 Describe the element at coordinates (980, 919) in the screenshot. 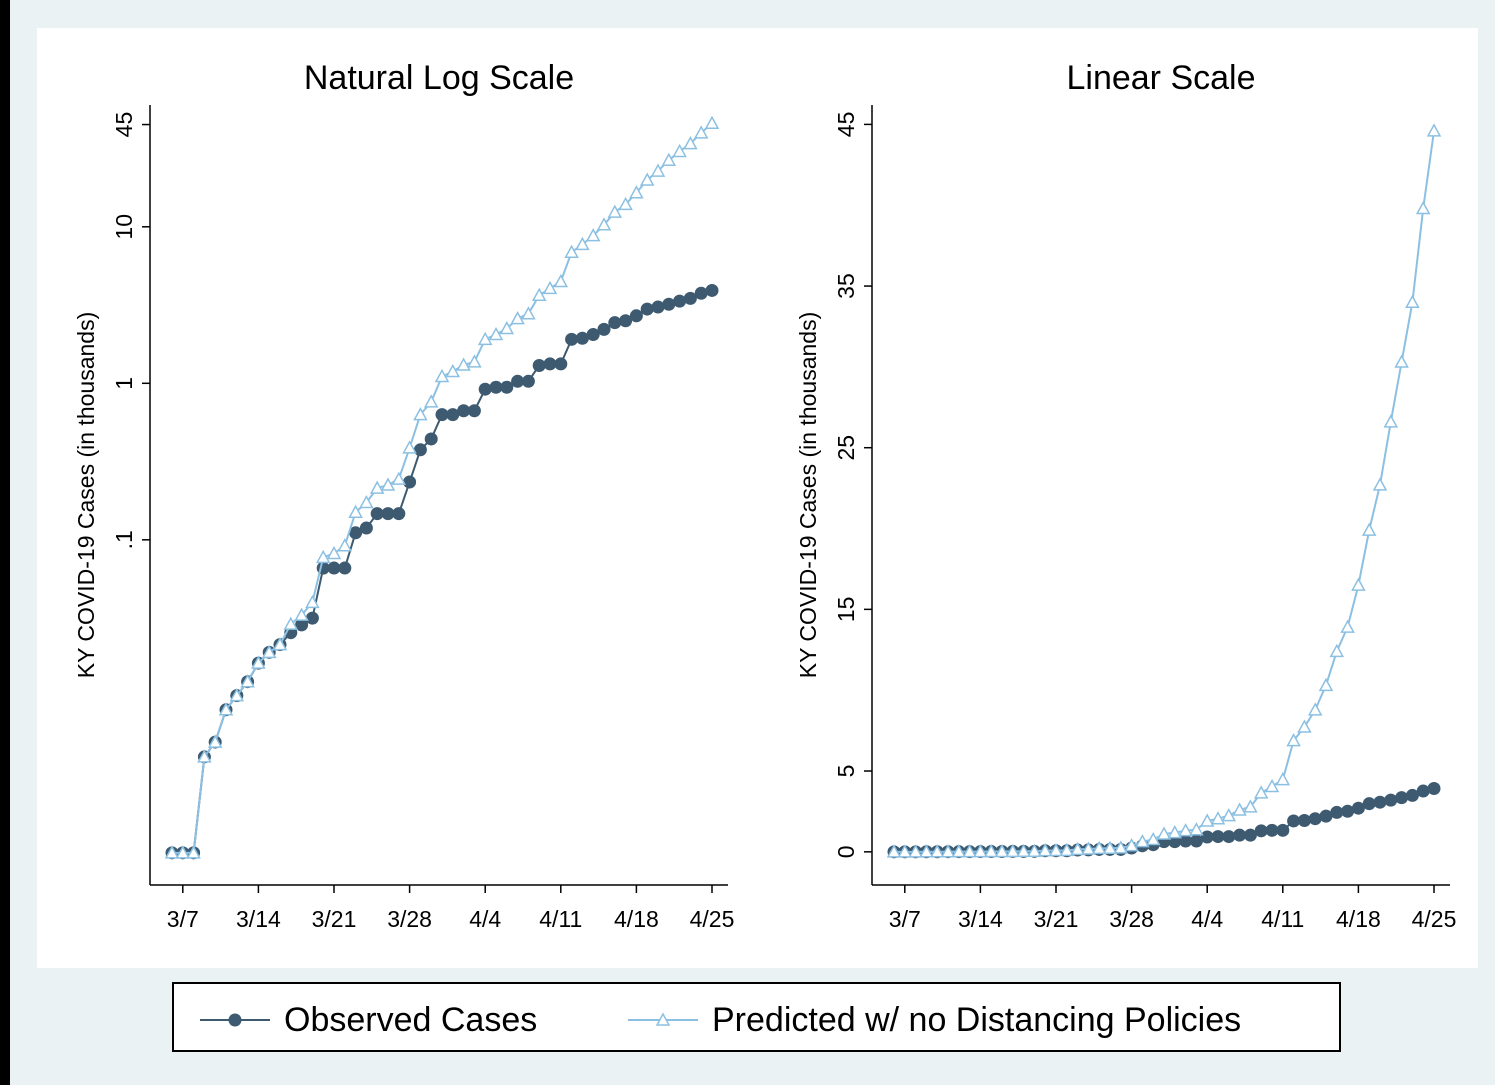

I see `x-tick-label: 3/14` at that location.